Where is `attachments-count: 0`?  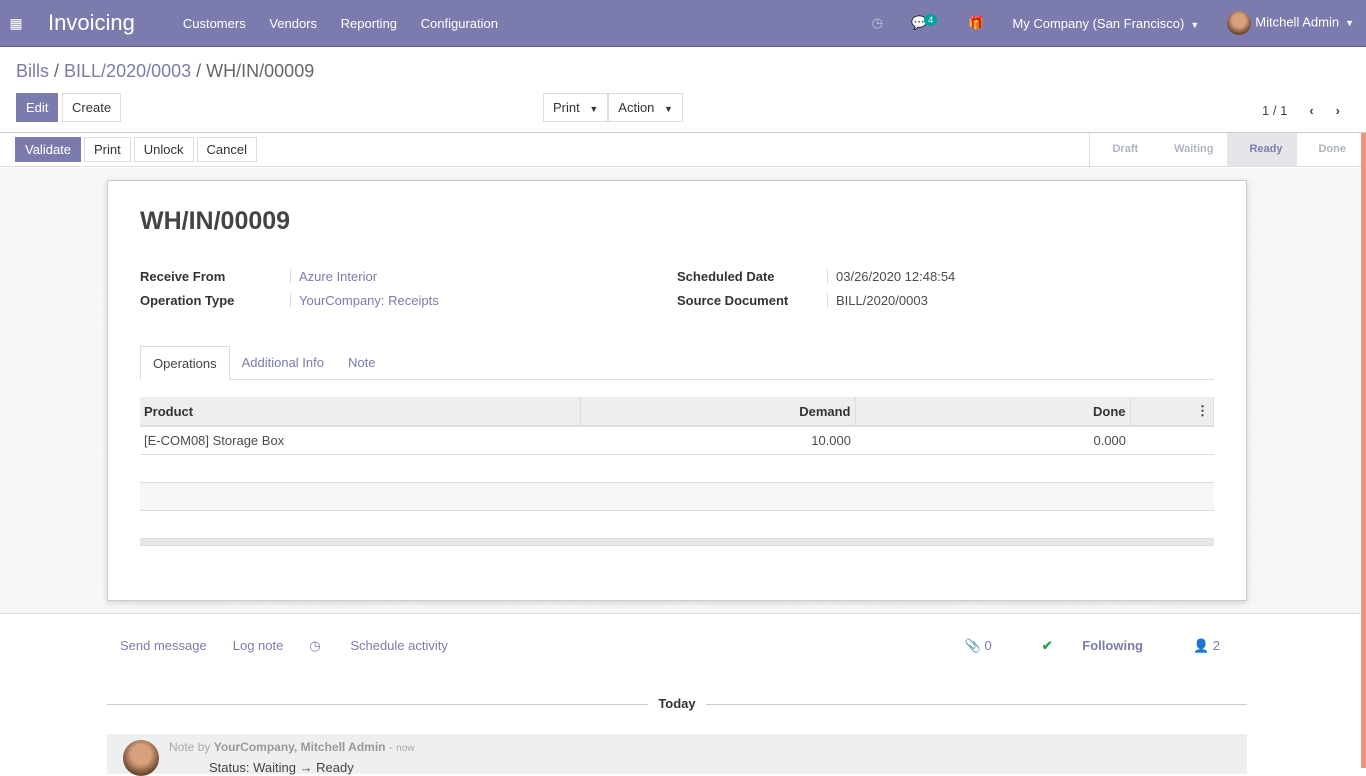
attachments-count: 0 is located at coordinates (988, 645).